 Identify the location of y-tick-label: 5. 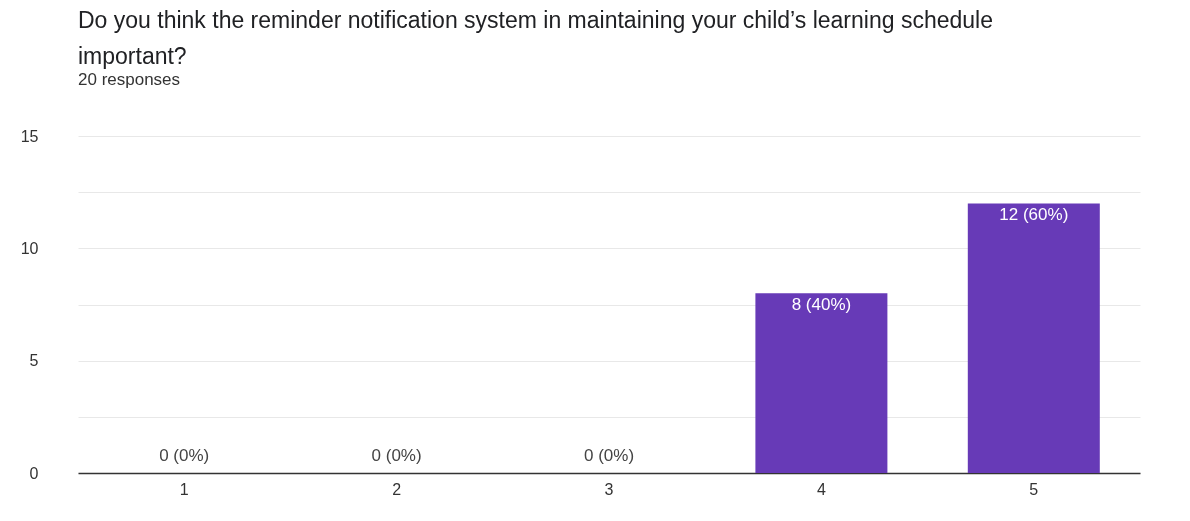
(34, 361).